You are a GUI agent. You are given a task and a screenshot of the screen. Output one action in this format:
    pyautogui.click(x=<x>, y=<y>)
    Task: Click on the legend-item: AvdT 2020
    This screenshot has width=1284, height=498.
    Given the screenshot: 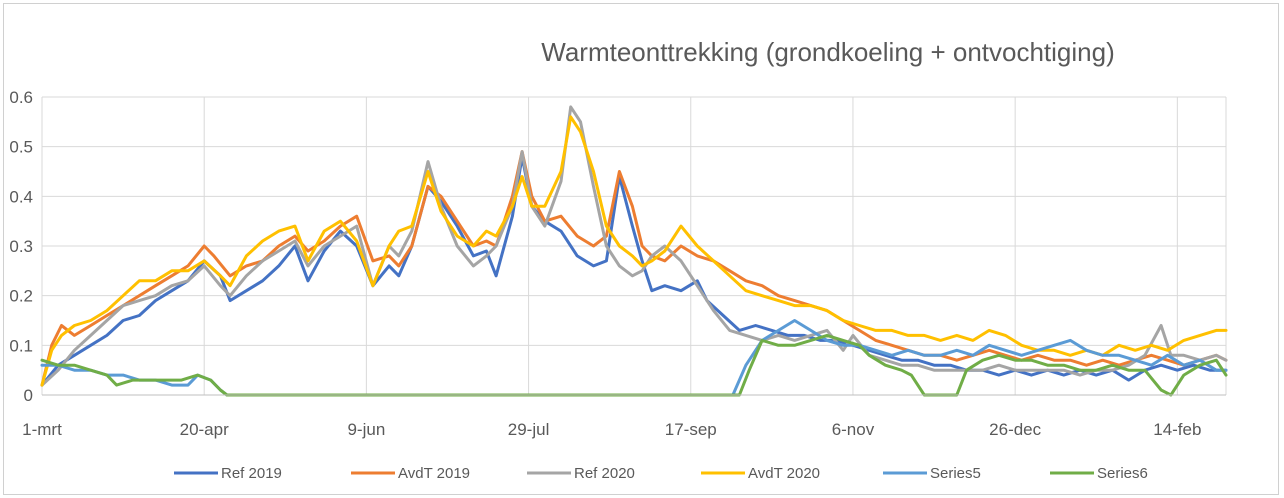 What is the action you would take?
    pyautogui.click(x=760, y=473)
    